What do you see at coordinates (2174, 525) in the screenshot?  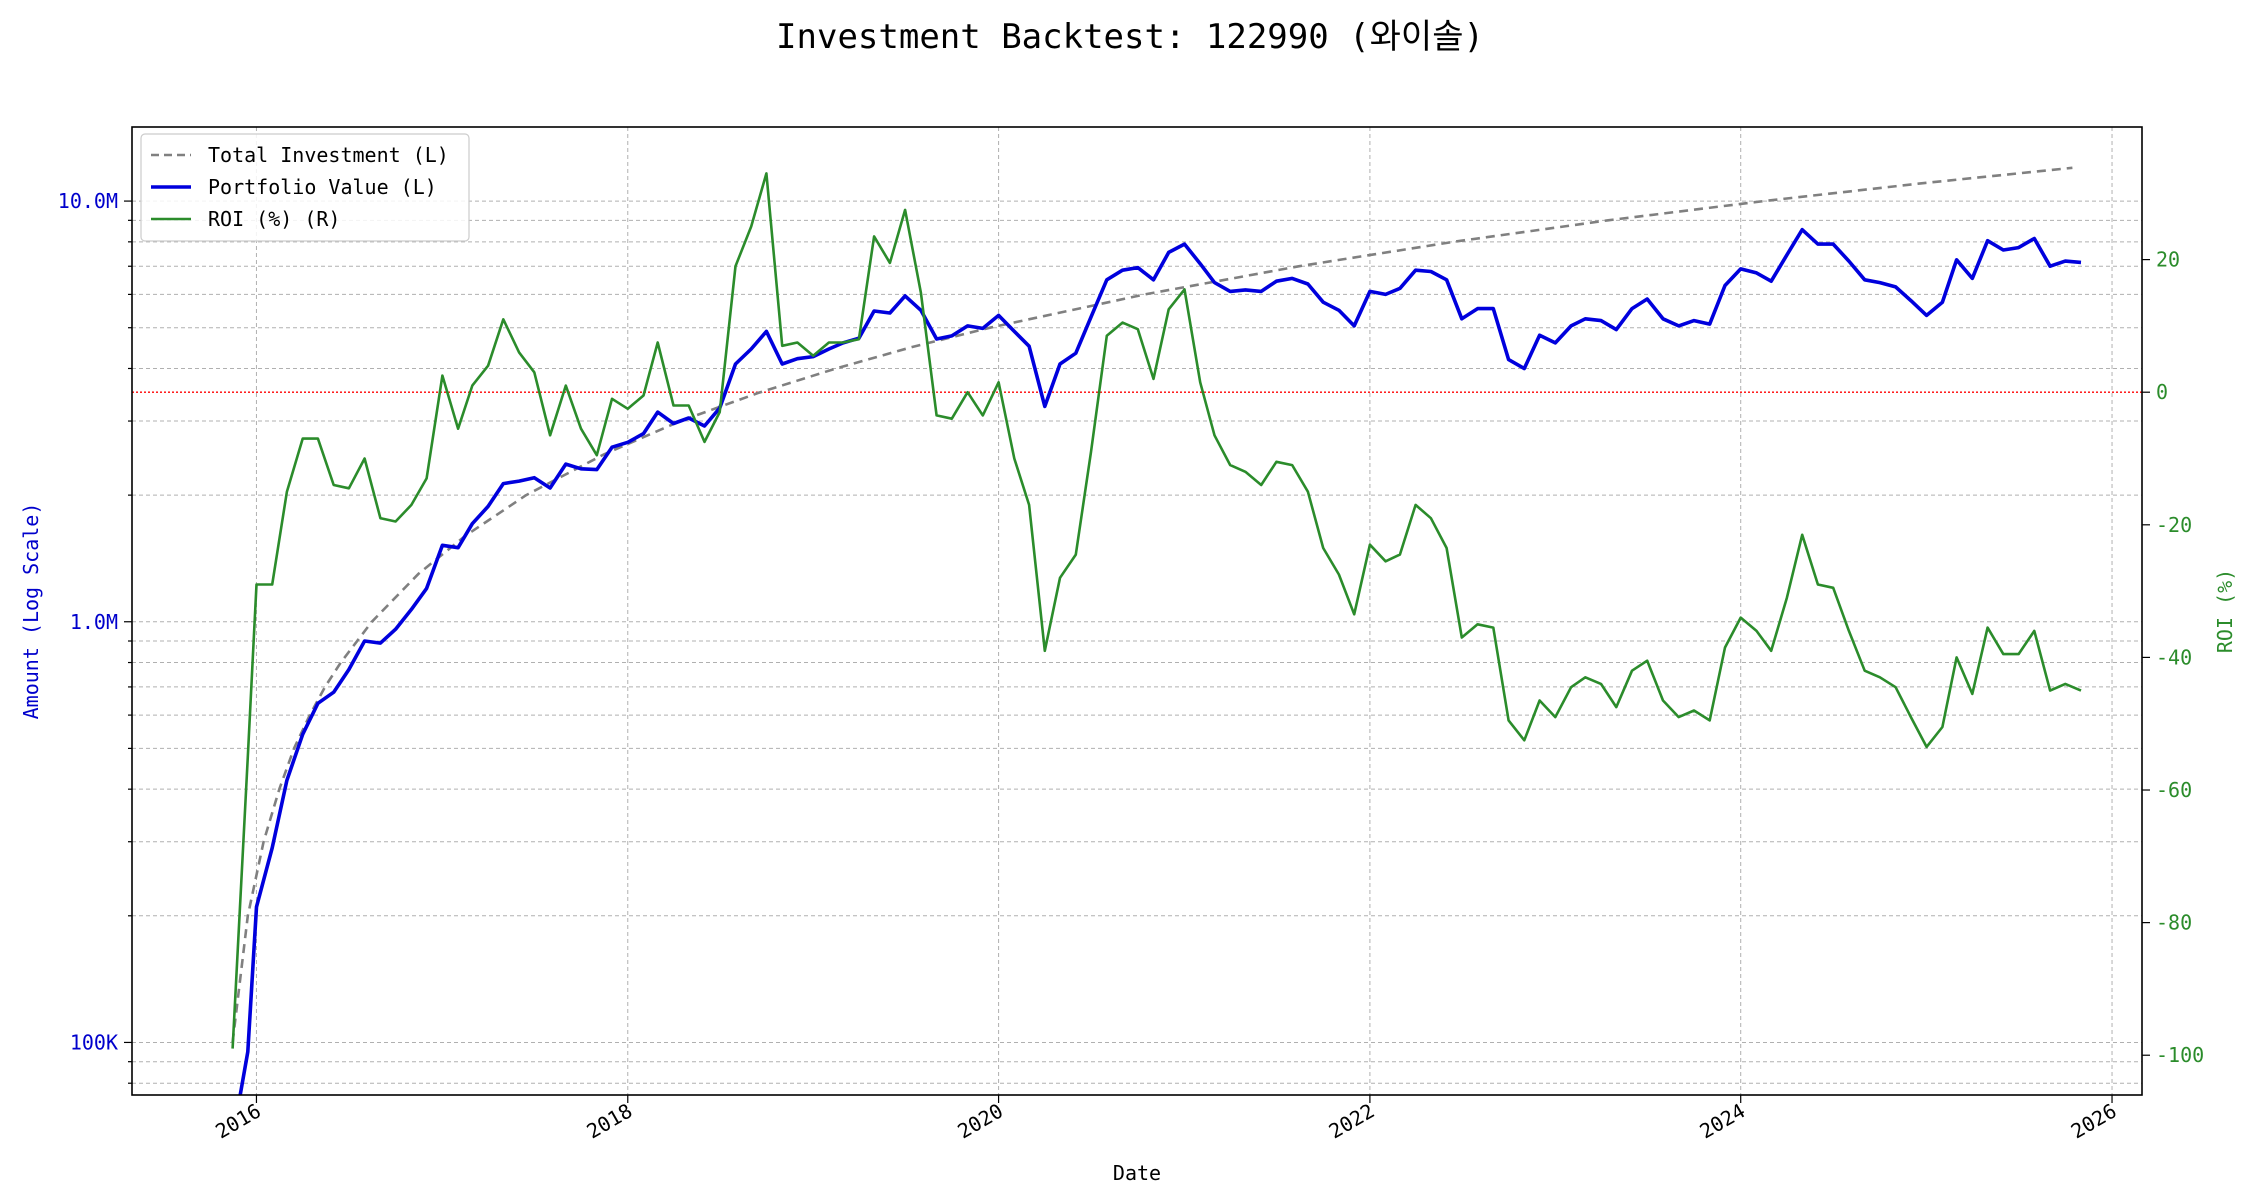 I see `y-right-tick-label: -20` at bounding box center [2174, 525].